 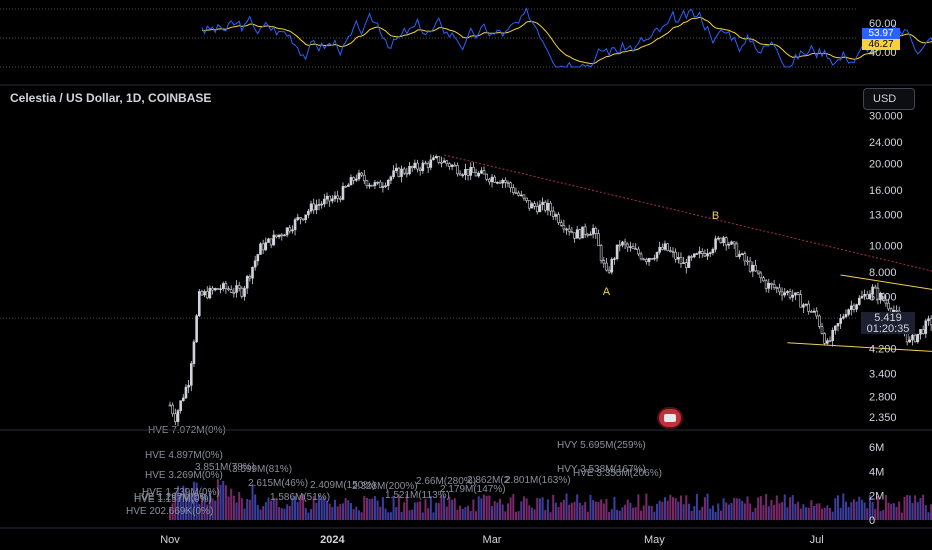 I want to click on rsi-line, so click(x=566, y=37).